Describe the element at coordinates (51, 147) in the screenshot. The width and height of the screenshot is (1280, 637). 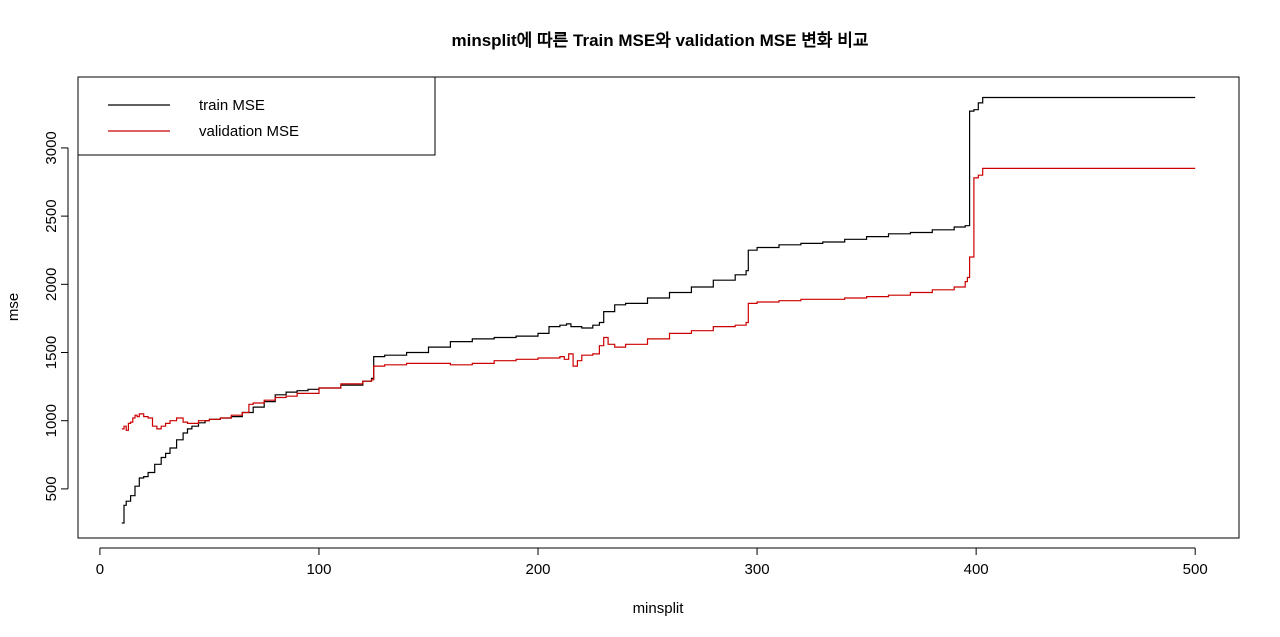
I see `y-tick-label: 3000` at that location.